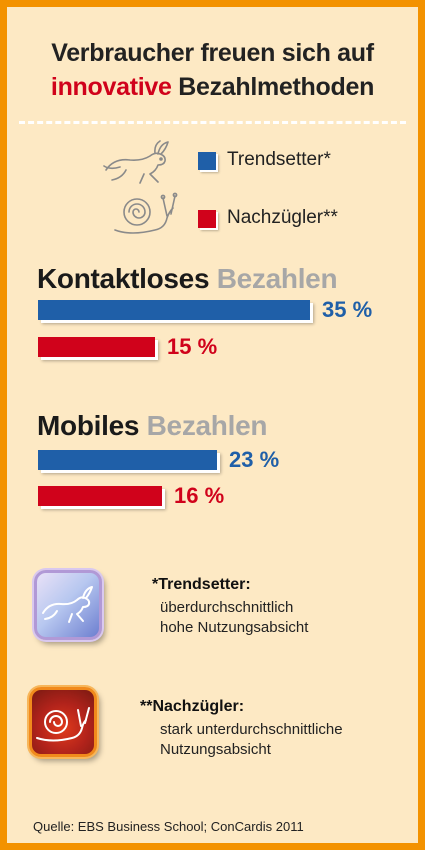 The width and height of the screenshot is (425, 850). What do you see at coordinates (212, 122) in the screenshot?
I see `dashed-divider` at bounding box center [212, 122].